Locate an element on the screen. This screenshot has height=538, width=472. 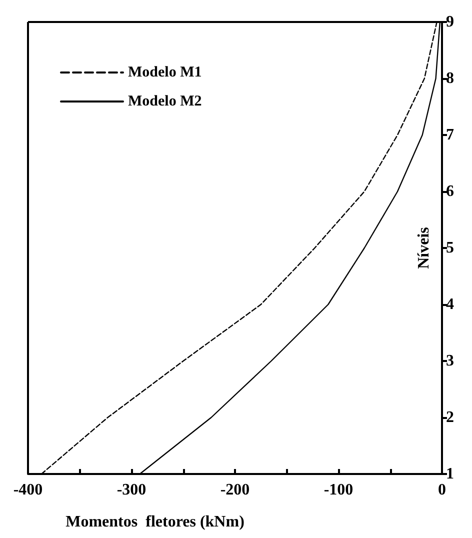
y-tick-label: 8 is located at coordinates (450, 78).